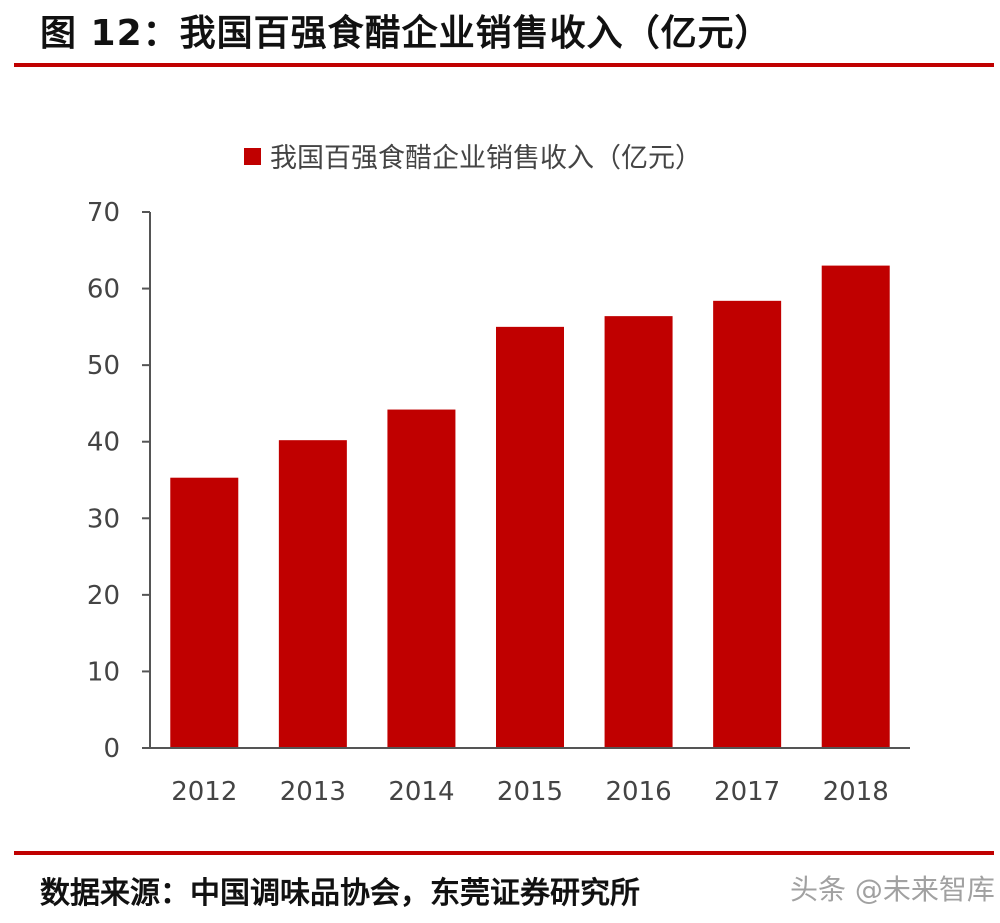 The width and height of the screenshot is (1000, 923). Describe the element at coordinates (855, 506) in the screenshot. I see `bar-2018` at that location.